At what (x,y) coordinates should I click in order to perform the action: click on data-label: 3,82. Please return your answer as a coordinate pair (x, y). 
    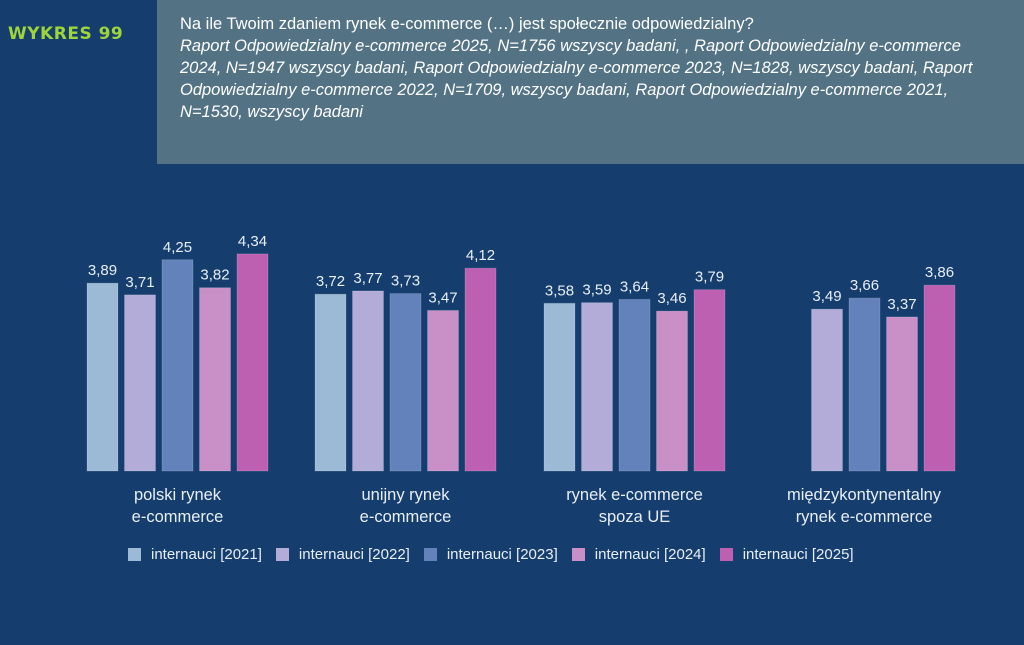
    Looking at the image, I should click on (214, 275).